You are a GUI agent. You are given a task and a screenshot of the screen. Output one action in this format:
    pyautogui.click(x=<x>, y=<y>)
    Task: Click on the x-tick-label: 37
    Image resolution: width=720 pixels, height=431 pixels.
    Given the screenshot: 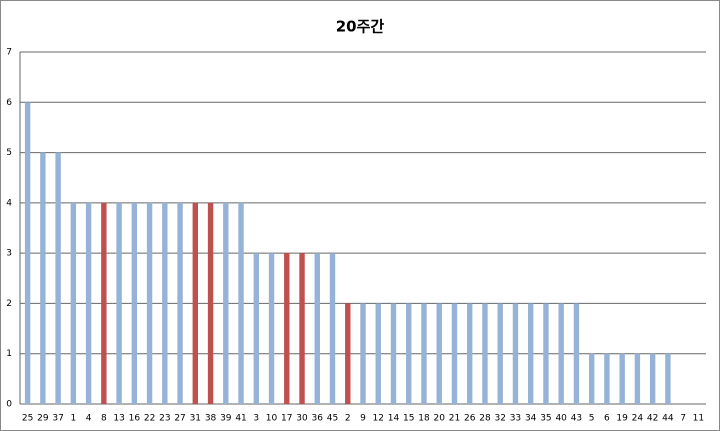 What is the action you would take?
    pyautogui.click(x=57, y=419)
    